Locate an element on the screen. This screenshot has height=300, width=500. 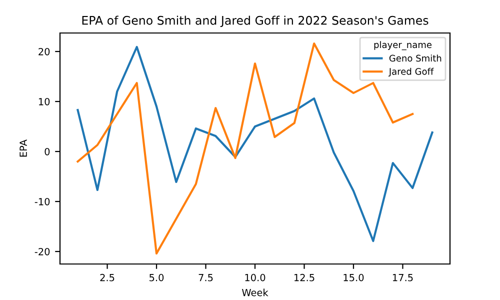
x-tick-label: 10.0 is located at coordinates (255, 278).